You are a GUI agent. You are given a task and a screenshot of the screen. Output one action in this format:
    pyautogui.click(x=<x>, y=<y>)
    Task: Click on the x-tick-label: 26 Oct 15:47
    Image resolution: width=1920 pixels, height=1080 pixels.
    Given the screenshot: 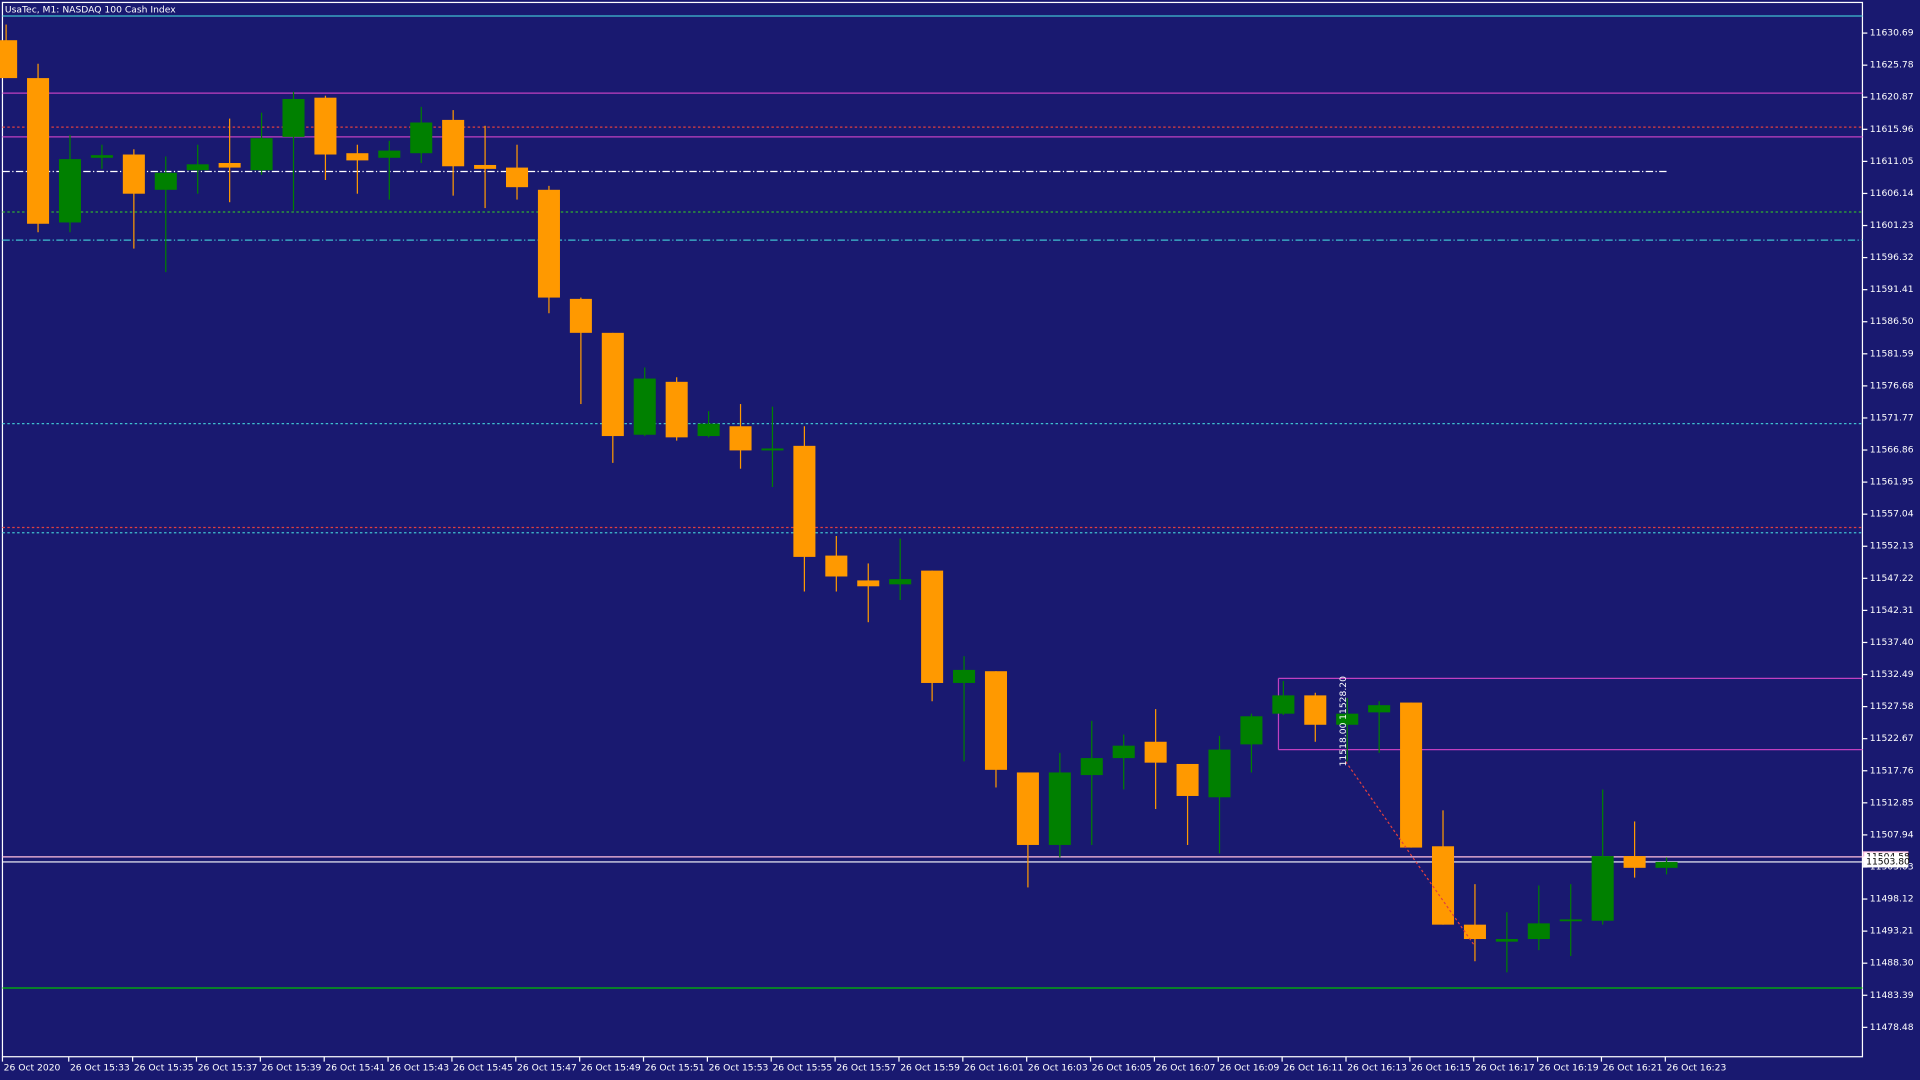 What is the action you would take?
    pyautogui.click(x=547, y=1067)
    